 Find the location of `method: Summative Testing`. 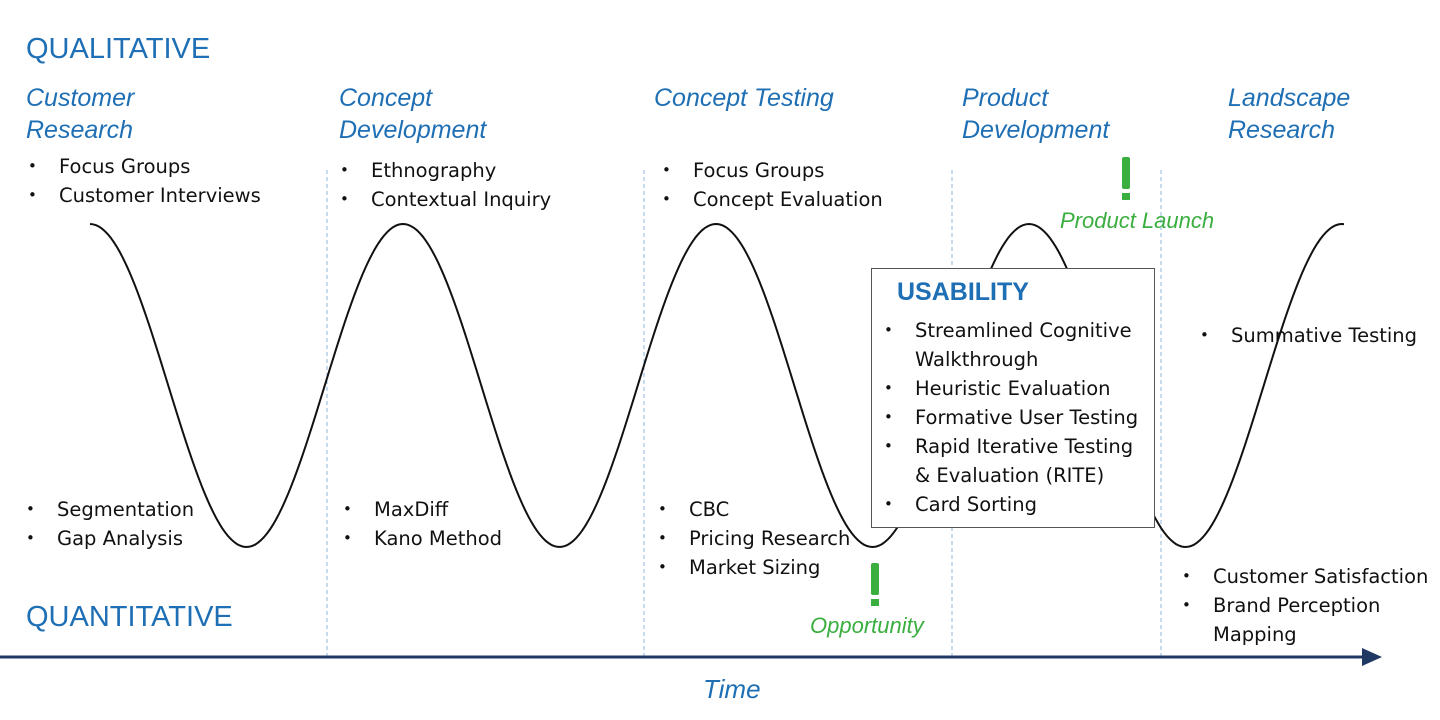

method: Summative Testing is located at coordinates (1320, 335).